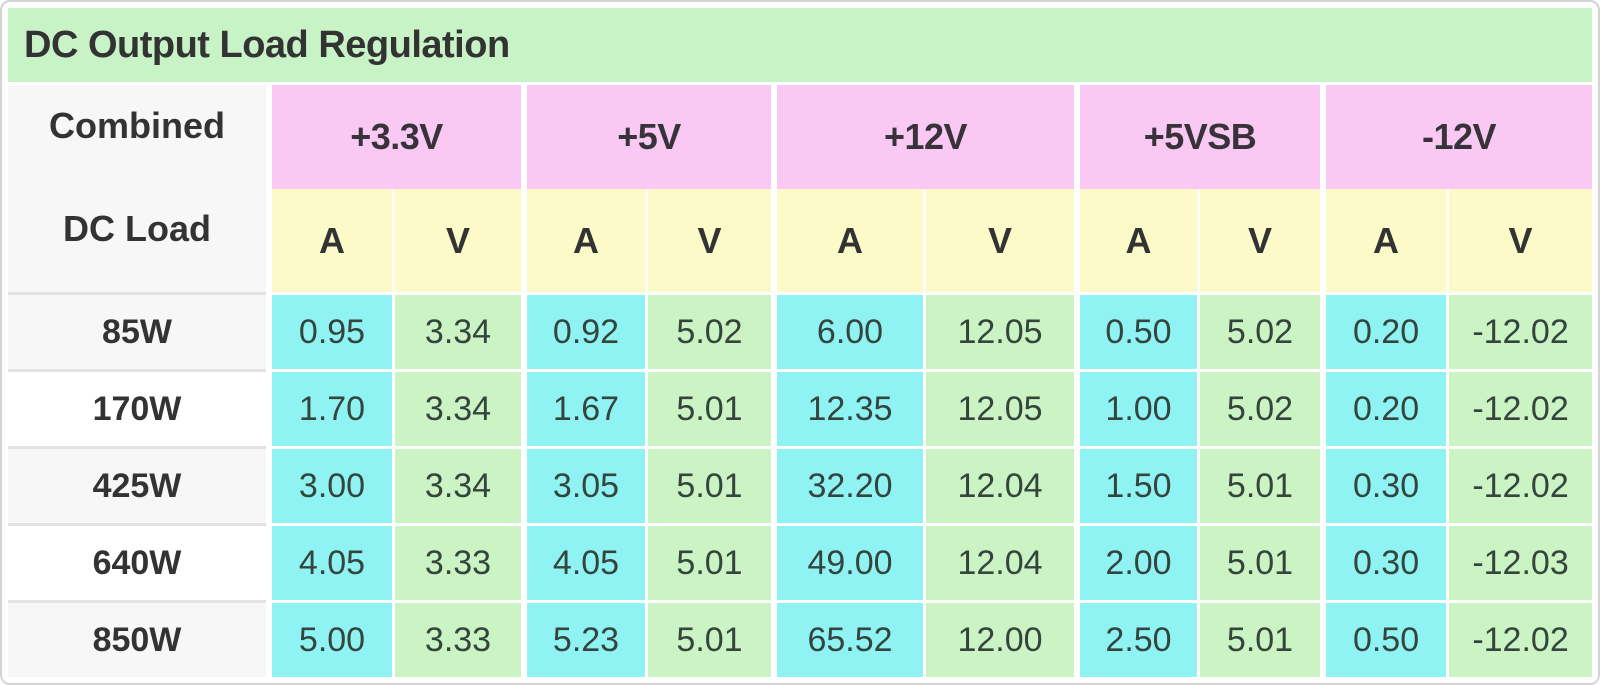  I want to click on load-row-label: 85W, so click(137, 330).